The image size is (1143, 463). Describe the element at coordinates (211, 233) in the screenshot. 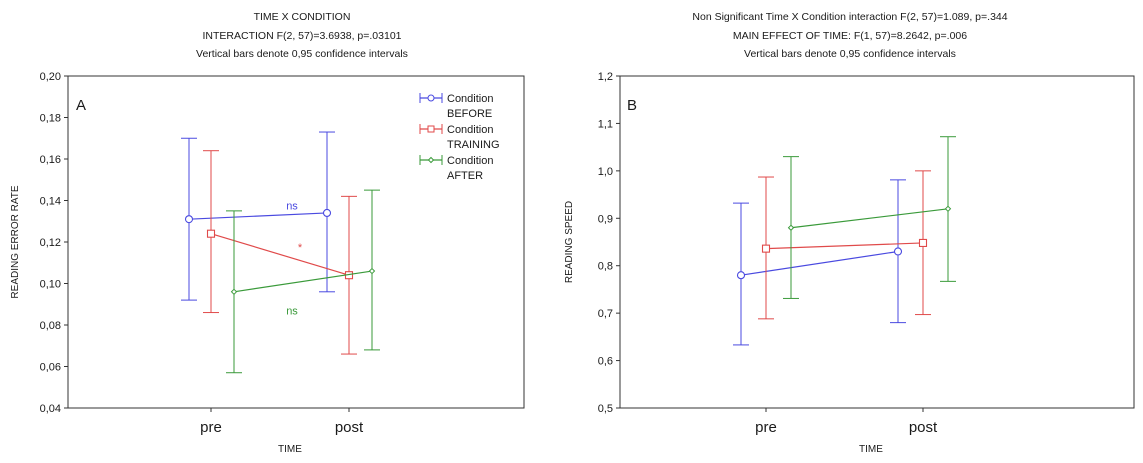

I see `chart-a-series-training-point` at that location.